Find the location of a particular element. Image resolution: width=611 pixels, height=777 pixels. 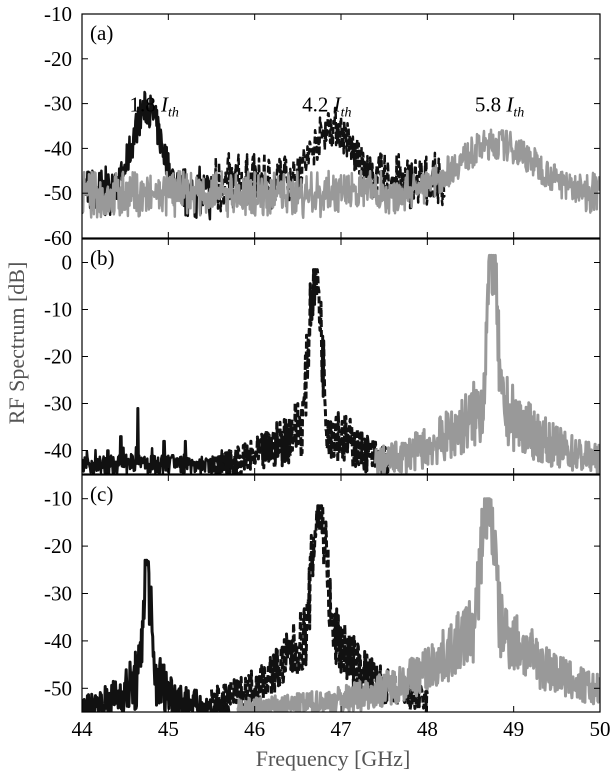

y-tick-label-0-5: -60 is located at coordinates (58, 238).